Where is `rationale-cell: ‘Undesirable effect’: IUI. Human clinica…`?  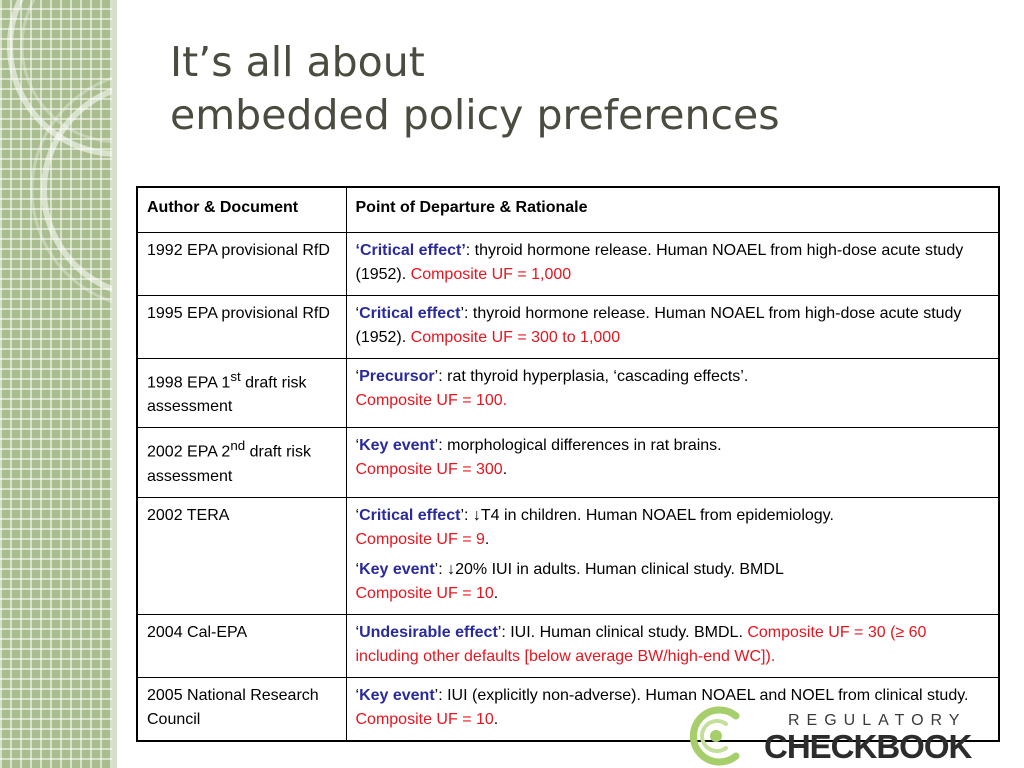 rationale-cell: ‘Undesirable effect’: IUI. Human clinica… is located at coordinates (672, 645).